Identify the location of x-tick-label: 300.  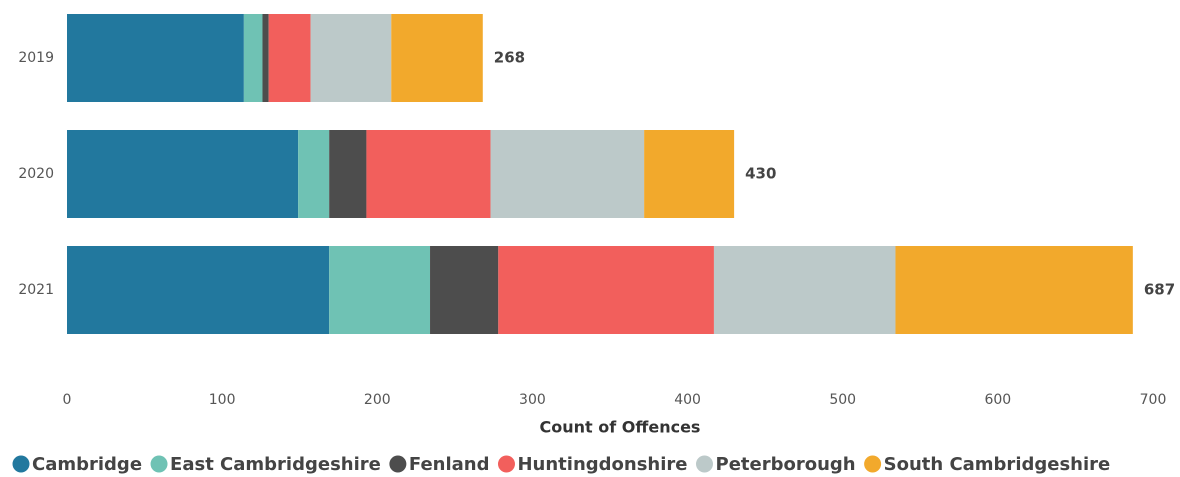
(532, 400).